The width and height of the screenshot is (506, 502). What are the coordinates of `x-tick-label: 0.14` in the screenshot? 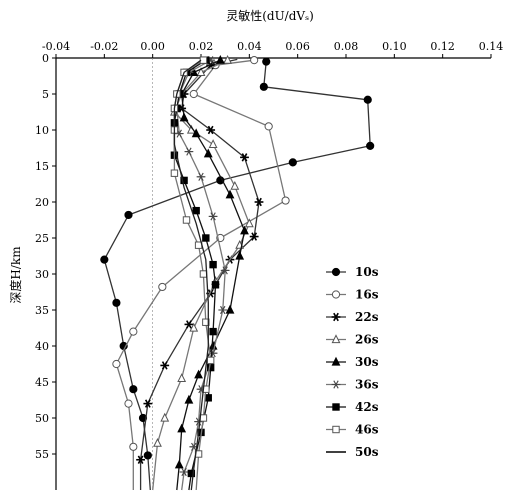 It's located at (491, 46).